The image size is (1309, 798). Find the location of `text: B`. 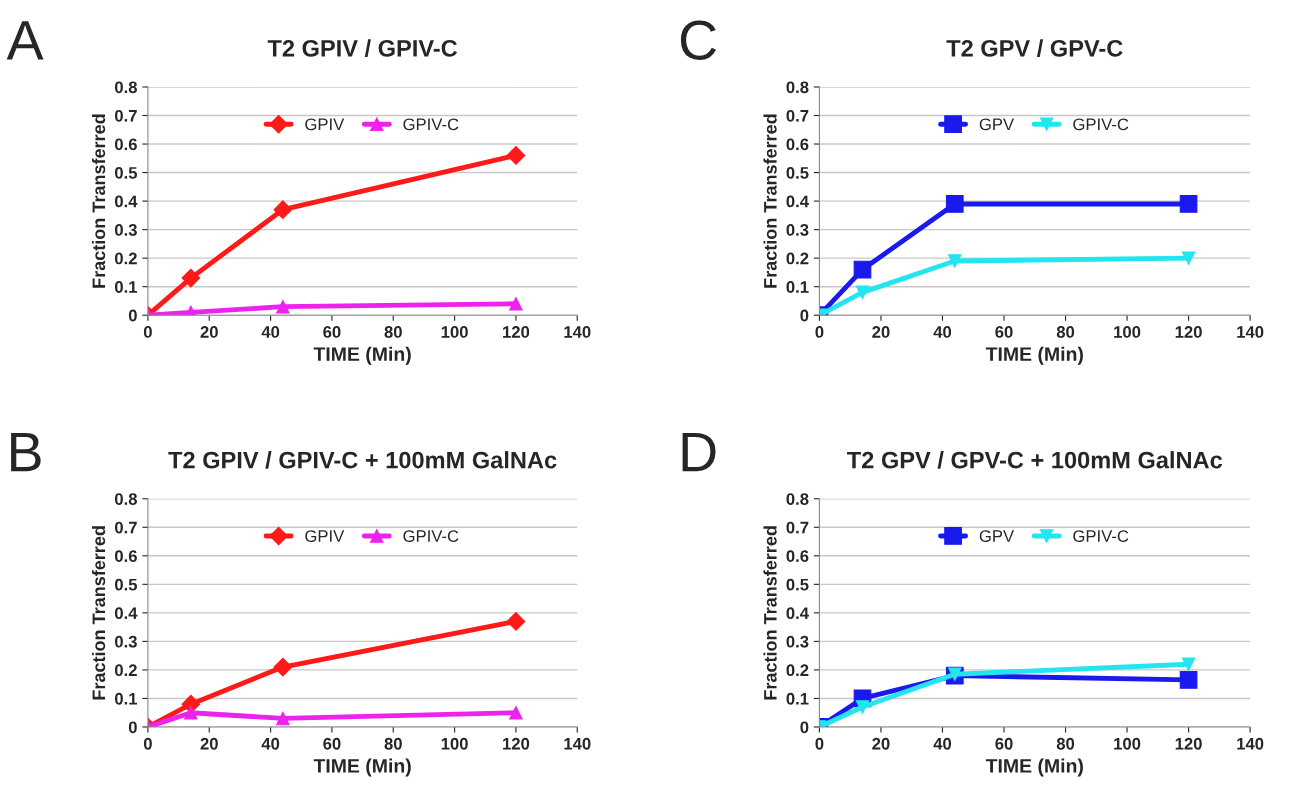

text: B is located at coordinates (26, 452).